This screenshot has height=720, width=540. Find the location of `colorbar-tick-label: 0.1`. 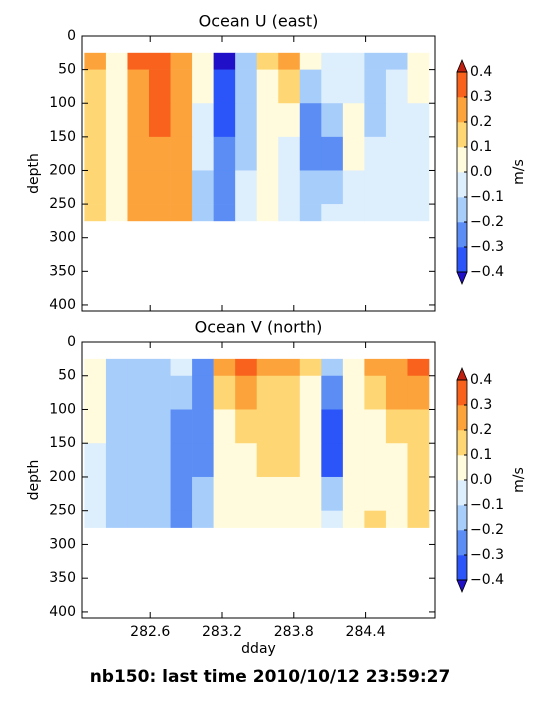

colorbar-tick-label: 0.1 is located at coordinates (481, 147).